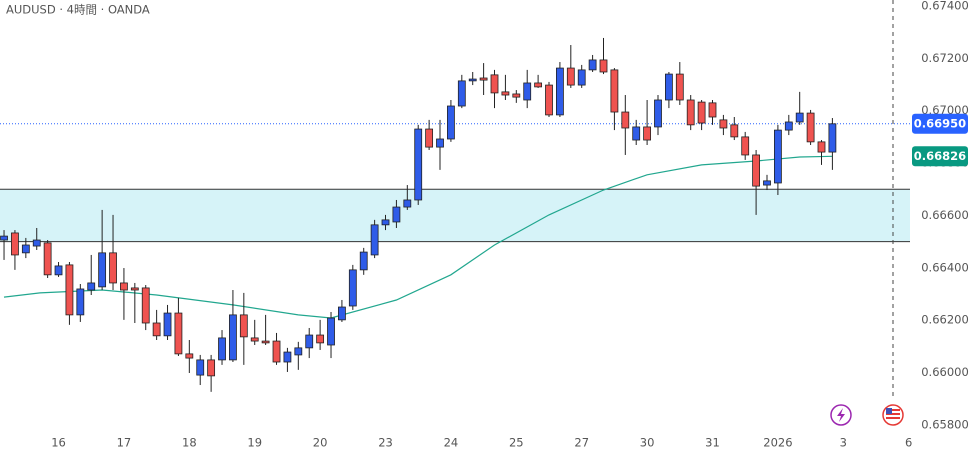 The width and height of the screenshot is (971, 454). What do you see at coordinates (945, 110) in the screenshot?
I see `y-tick-label: 0.67000` at bounding box center [945, 110].